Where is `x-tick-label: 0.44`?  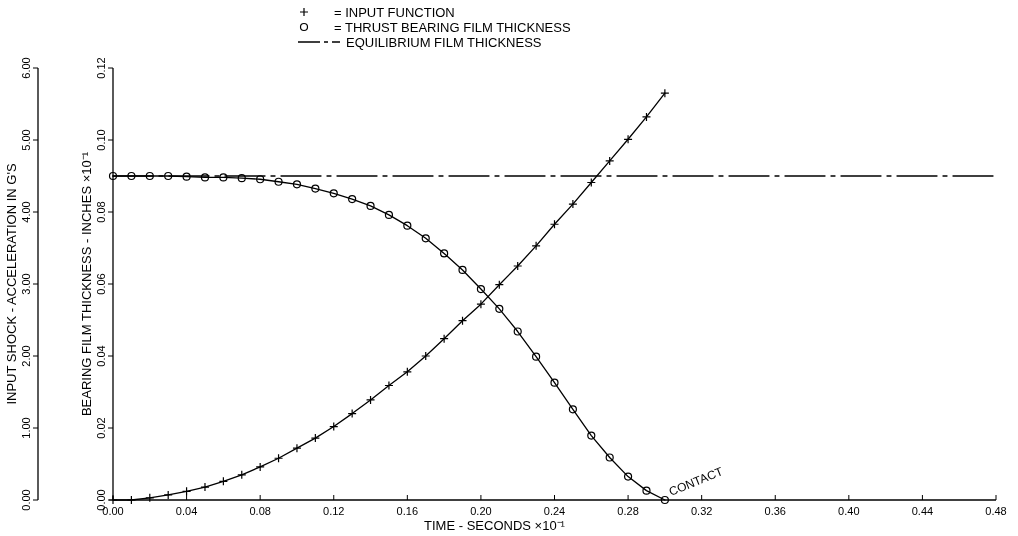
x-tick-label: 0.44 is located at coordinates (922, 511).